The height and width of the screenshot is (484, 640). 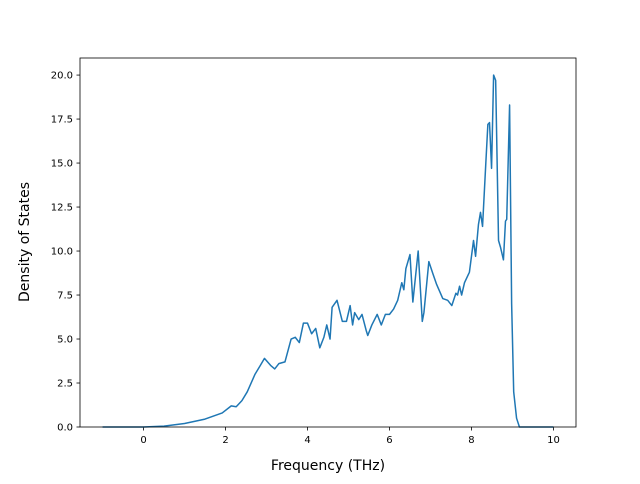 What do you see at coordinates (553, 440) in the screenshot?
I see `x-tick-label: 10` at bounding box center [553, 440].